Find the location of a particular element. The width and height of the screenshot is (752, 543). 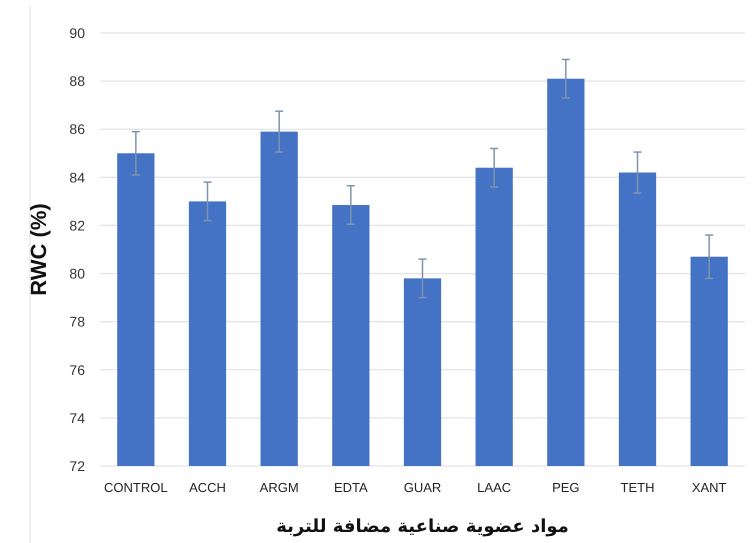

x-axis-title: مواد عضوية صناعية مضافة للتربة is located at coordinates (422, 526).